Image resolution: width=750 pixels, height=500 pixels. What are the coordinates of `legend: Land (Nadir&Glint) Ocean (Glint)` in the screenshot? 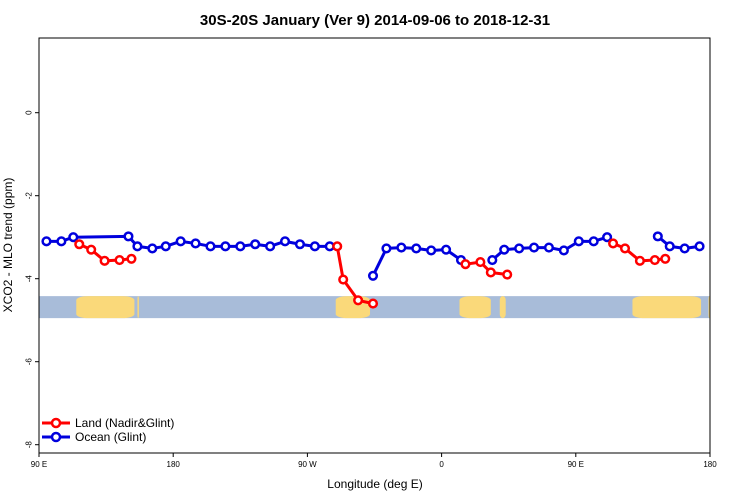 It's located at (108, 430).